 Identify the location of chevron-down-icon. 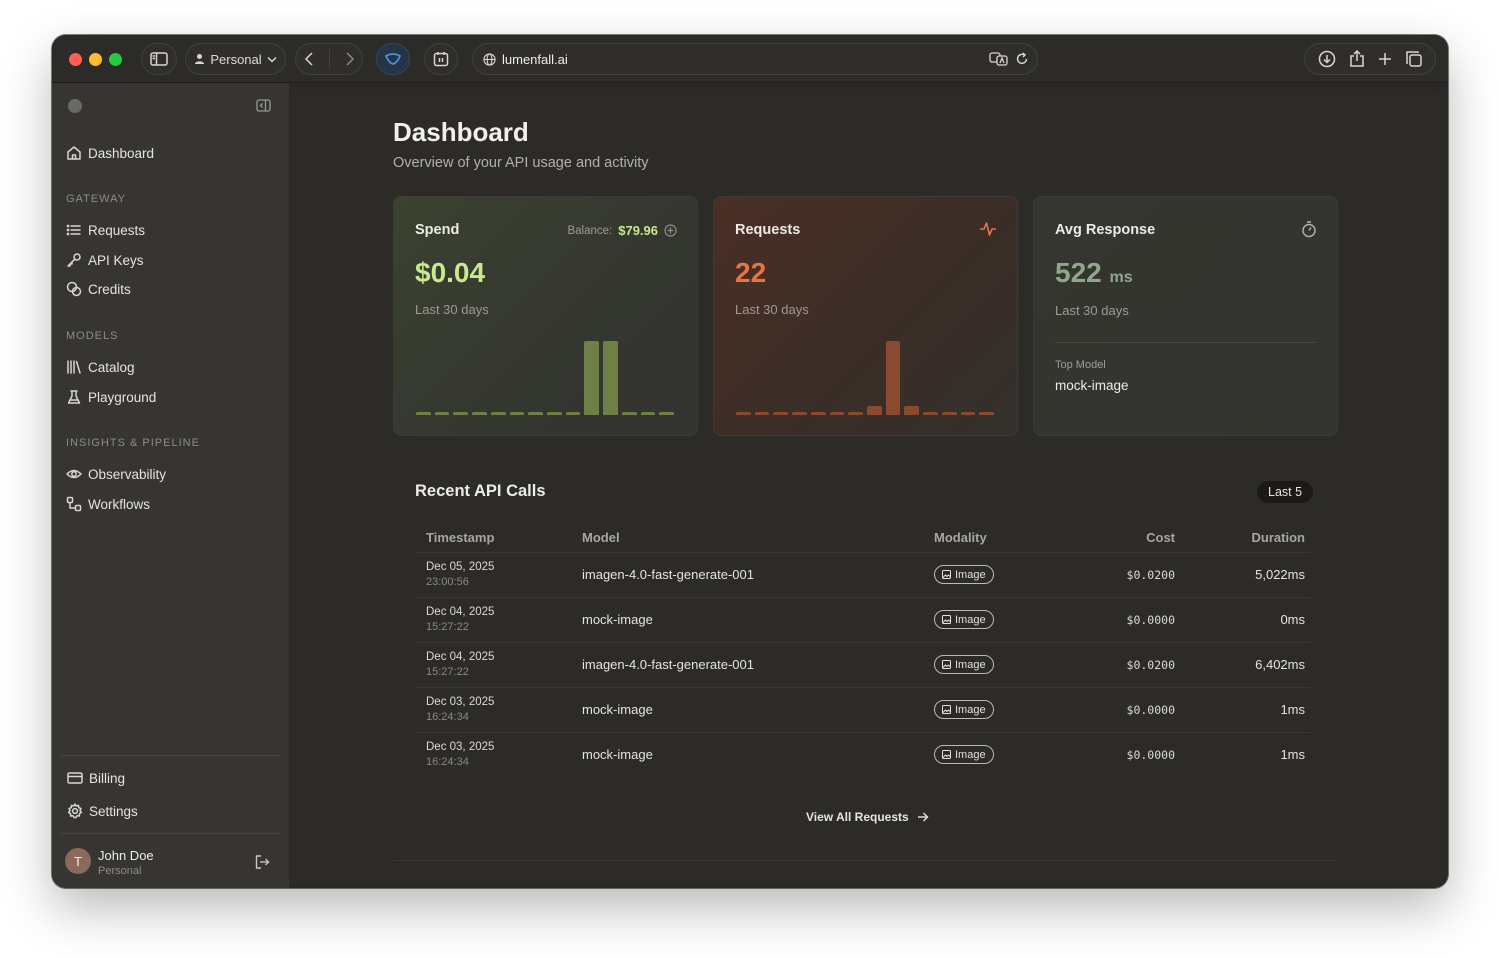
(272, 59).